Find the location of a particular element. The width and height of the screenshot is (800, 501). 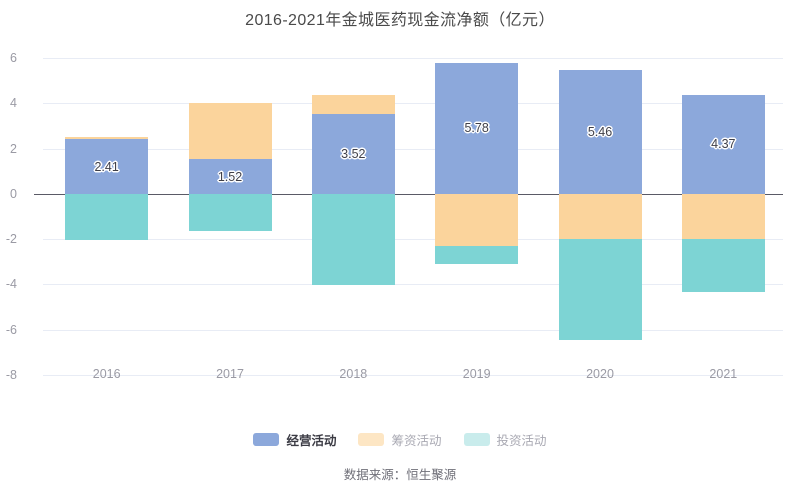

x-axis-tick-label: 2021 is located at coordinates (723, 374).